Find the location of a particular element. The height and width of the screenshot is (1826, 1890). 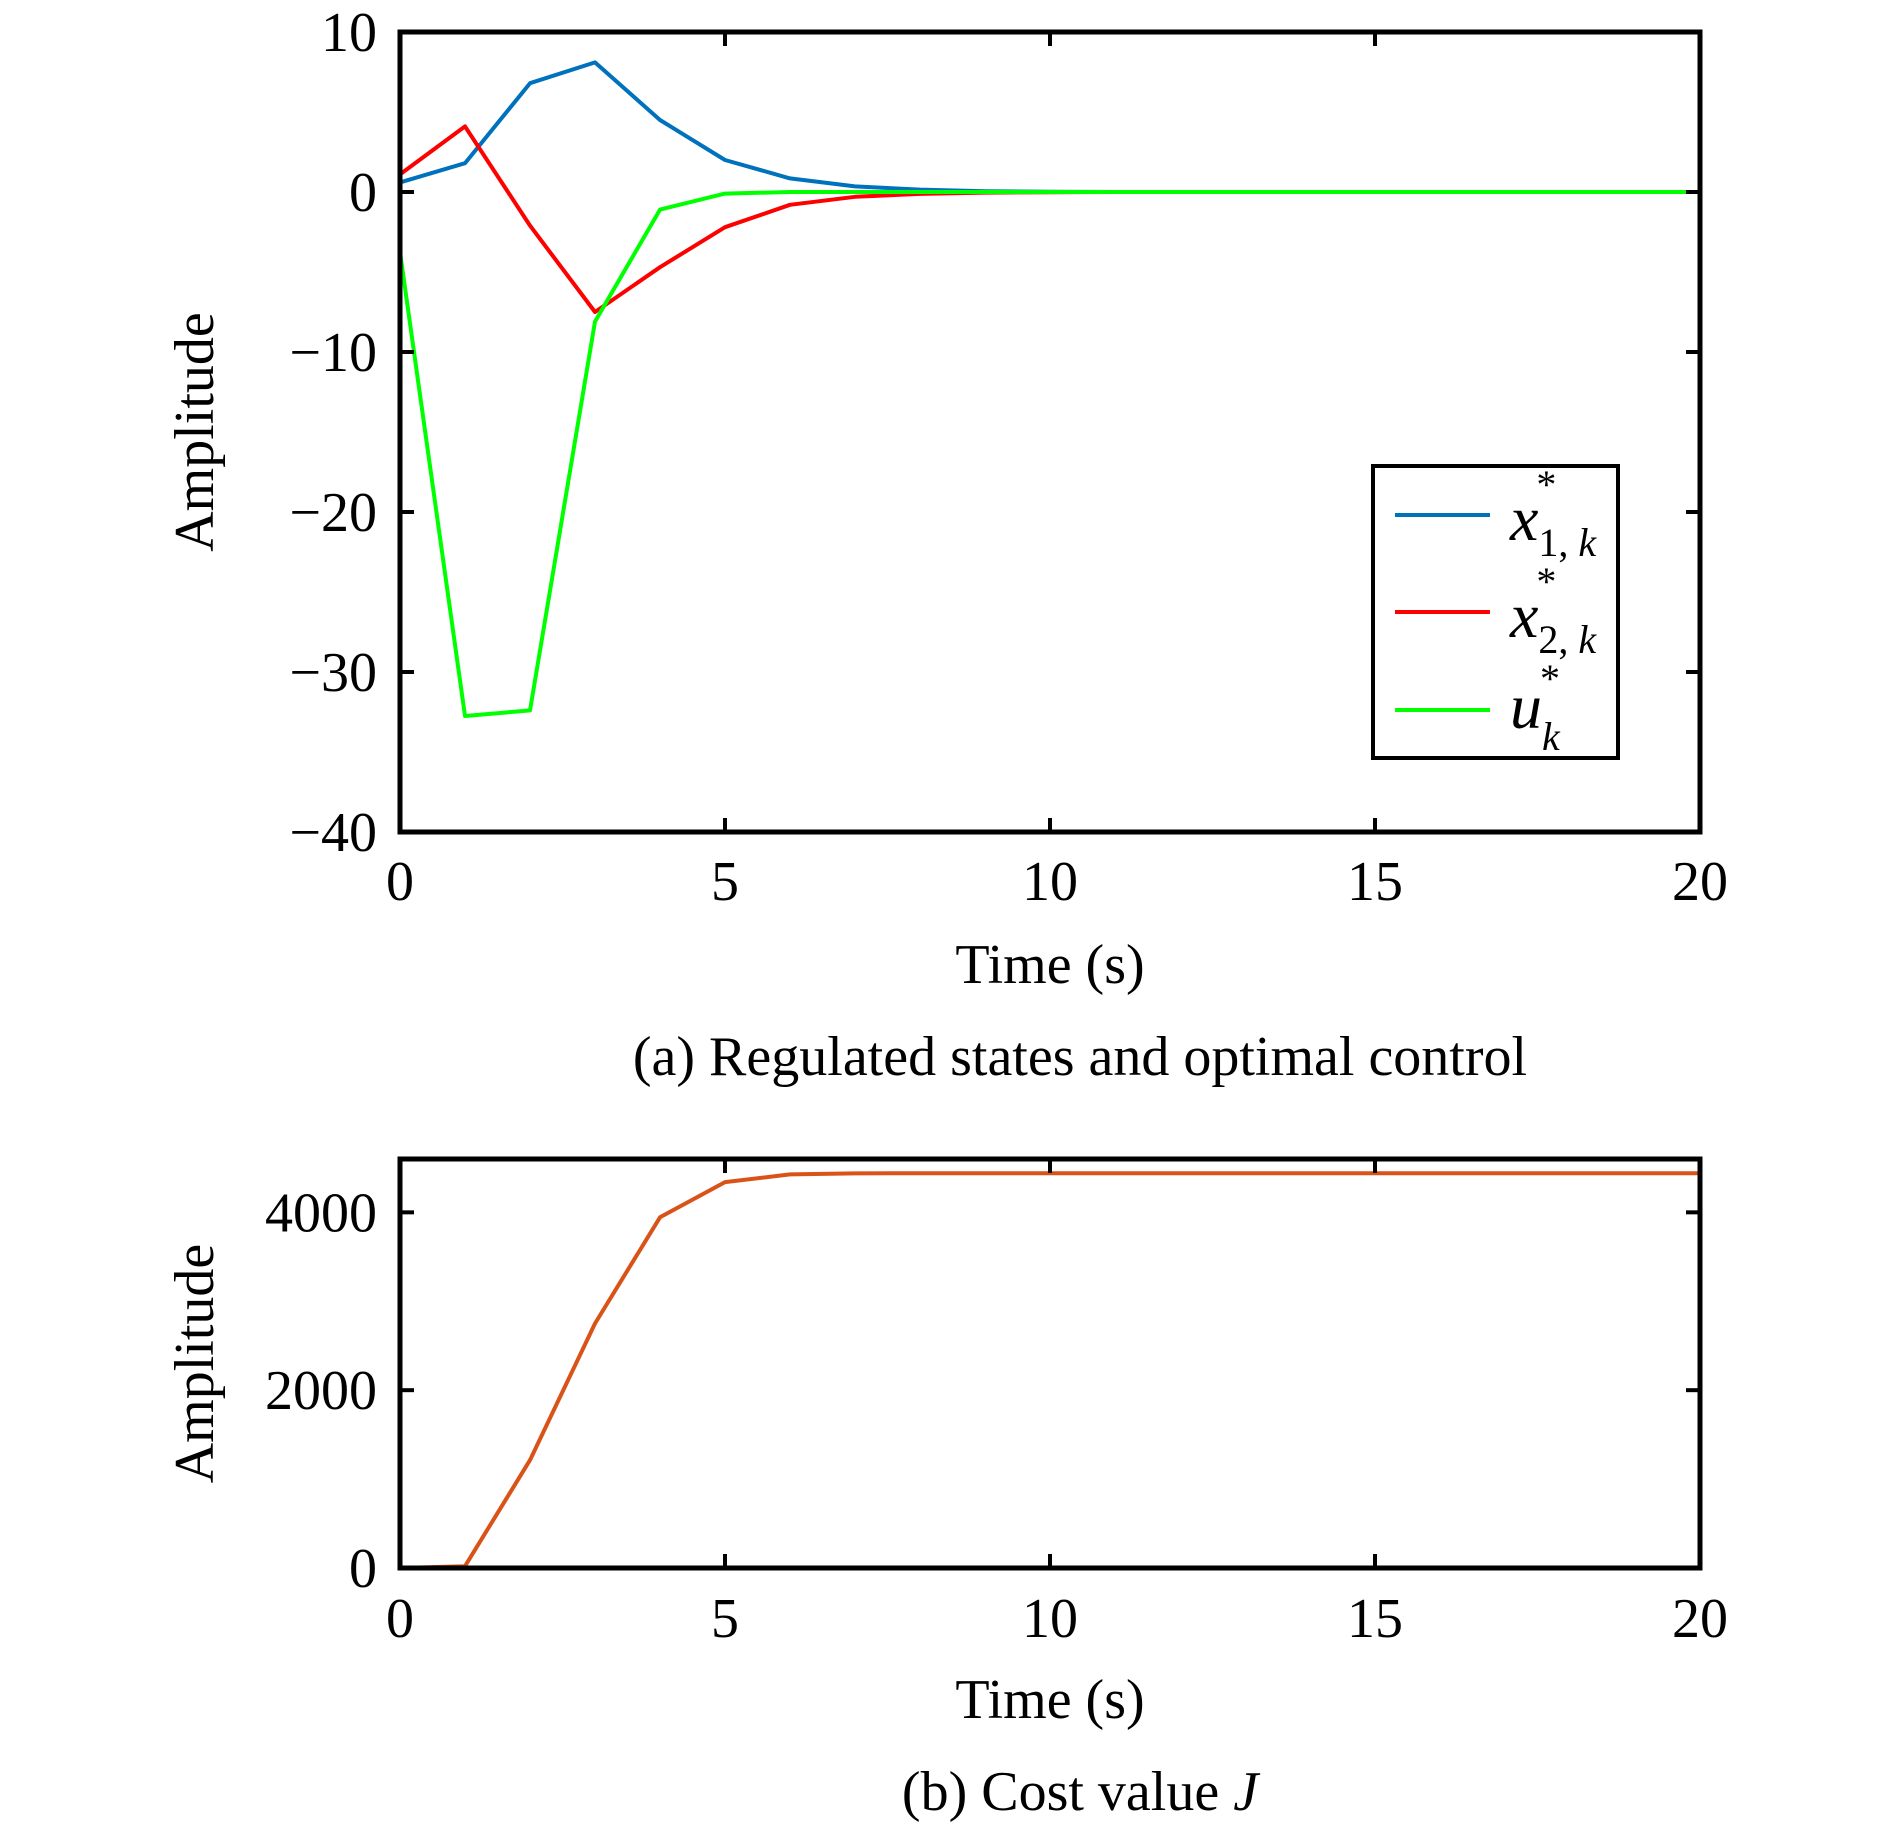

chart-caption: (a) Regulated states and optimal control is located at coordinates (1080, 1057).